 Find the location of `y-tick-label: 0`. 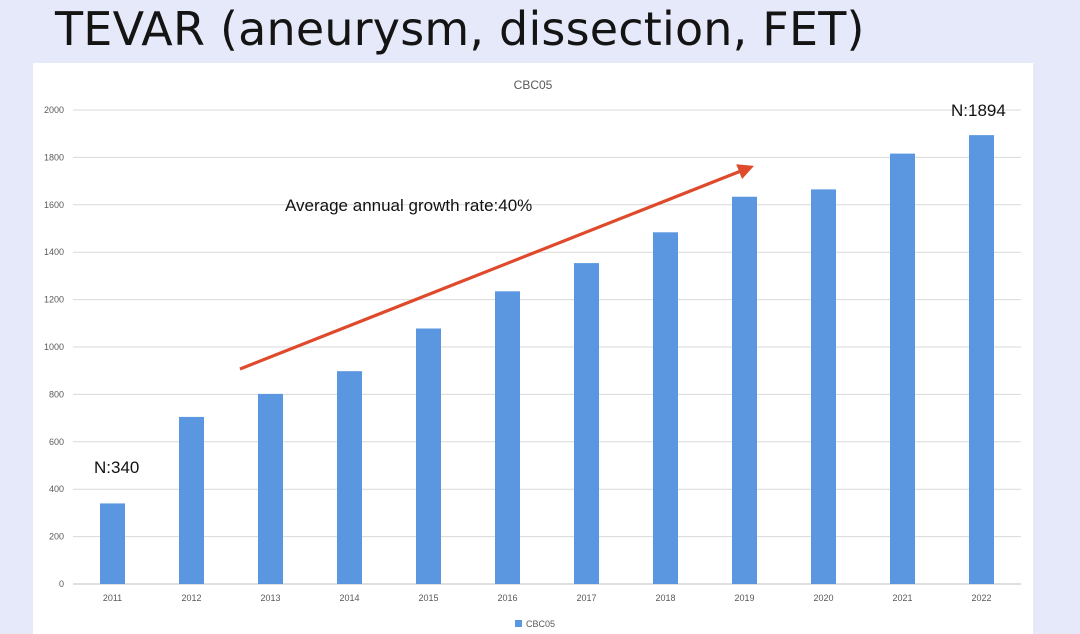

y-tick-label: 0 is located at coordinates (61, 584).